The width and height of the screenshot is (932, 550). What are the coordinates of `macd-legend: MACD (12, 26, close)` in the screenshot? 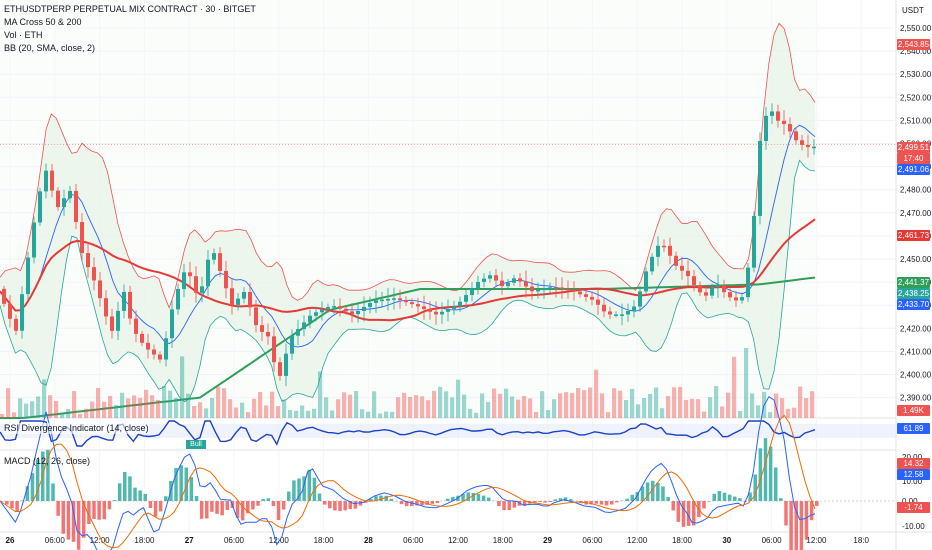 It's located at (47, 461).